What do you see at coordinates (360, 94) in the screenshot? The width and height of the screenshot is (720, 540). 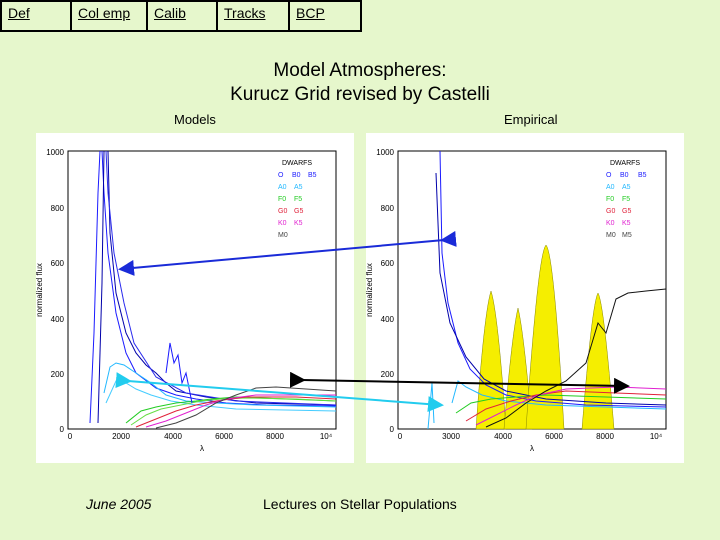 I see `slide-title-line2: Kurucz Grid revised by Castelli` at bounding box center [360, 94].